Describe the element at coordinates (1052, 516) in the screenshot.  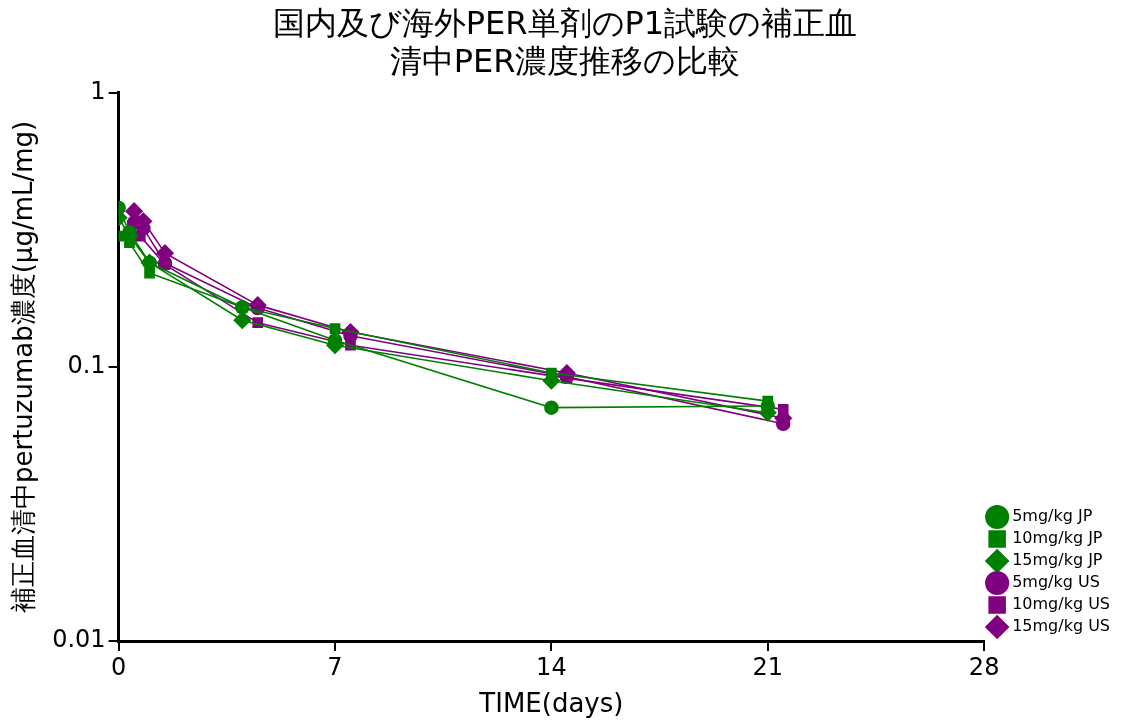
I see `legend-label: 5mg/kg JP` at that location.